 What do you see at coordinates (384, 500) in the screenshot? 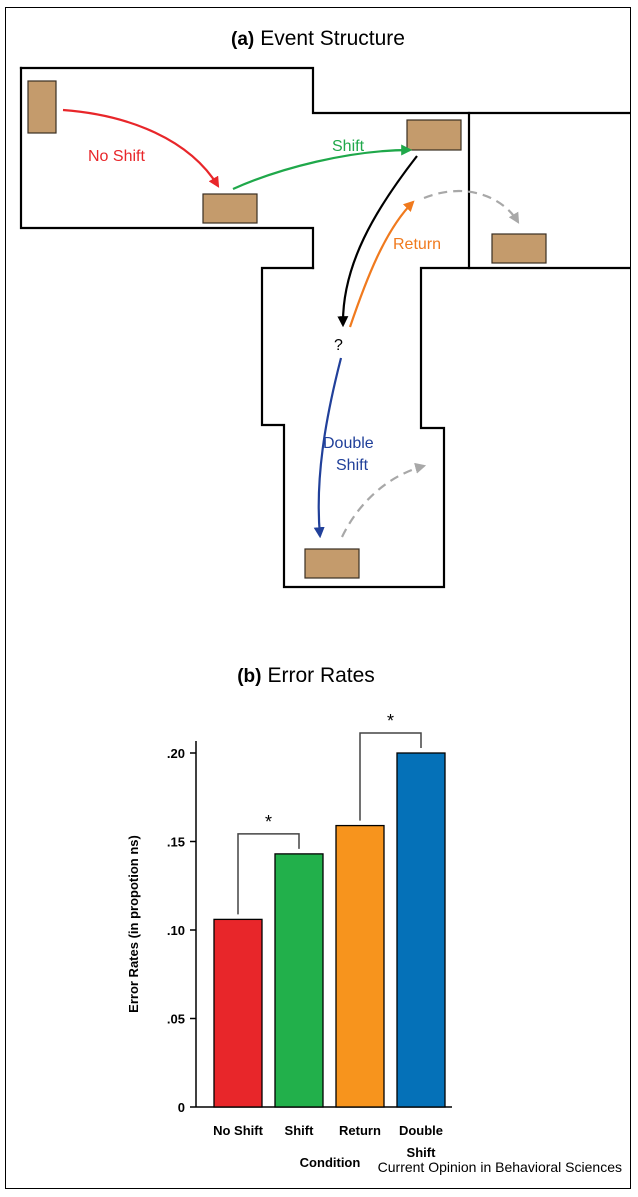
I see `arrow-dashed-lower` at bounding box center [384, 500].